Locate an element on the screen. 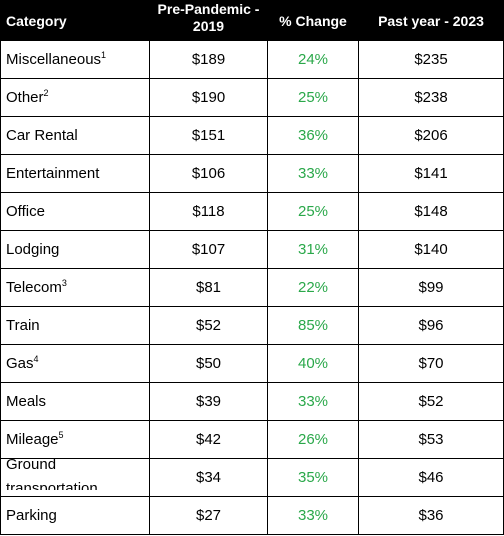 The height and width of the screenshot is (536, 504). cell-pre-pandemic: $81 is located at coordinates (208, 287).